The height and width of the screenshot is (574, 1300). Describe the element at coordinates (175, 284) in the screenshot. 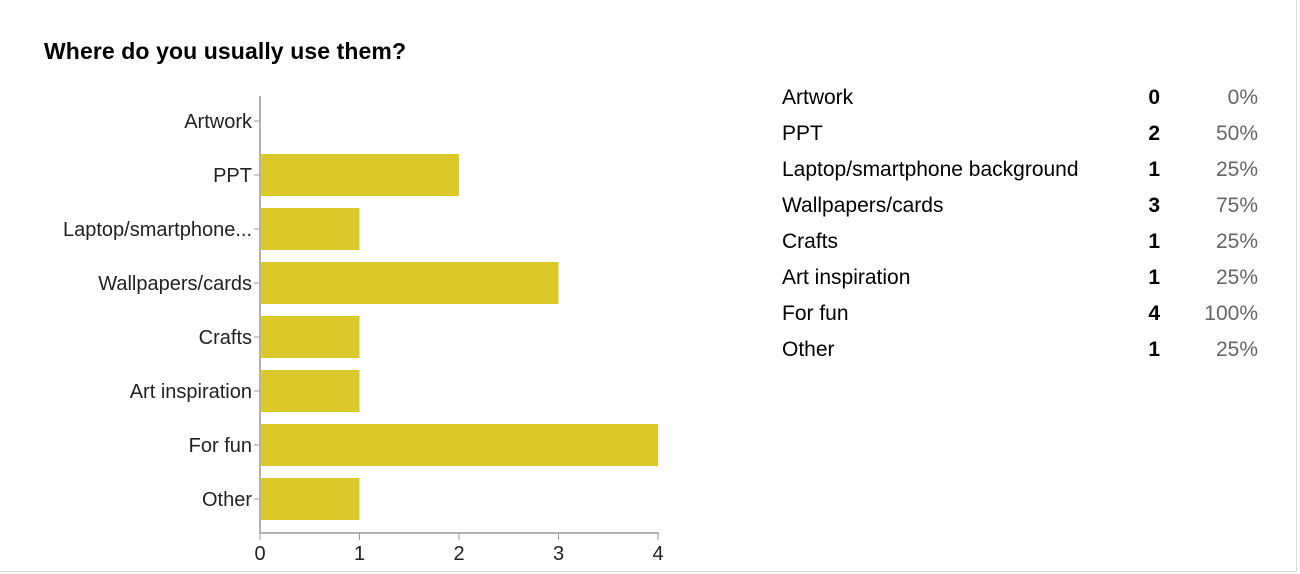

I see `category-label: Wallpapers/cards` at that location.